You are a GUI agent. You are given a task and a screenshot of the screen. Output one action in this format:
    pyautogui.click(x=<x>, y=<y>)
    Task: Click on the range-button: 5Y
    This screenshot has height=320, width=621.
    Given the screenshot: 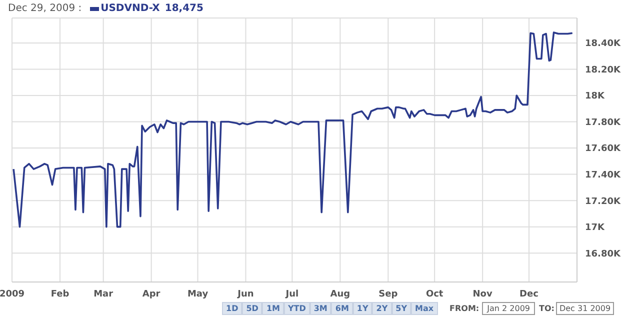 What is the action you would take?
    pyautogui.click(x=401, y=308)
    